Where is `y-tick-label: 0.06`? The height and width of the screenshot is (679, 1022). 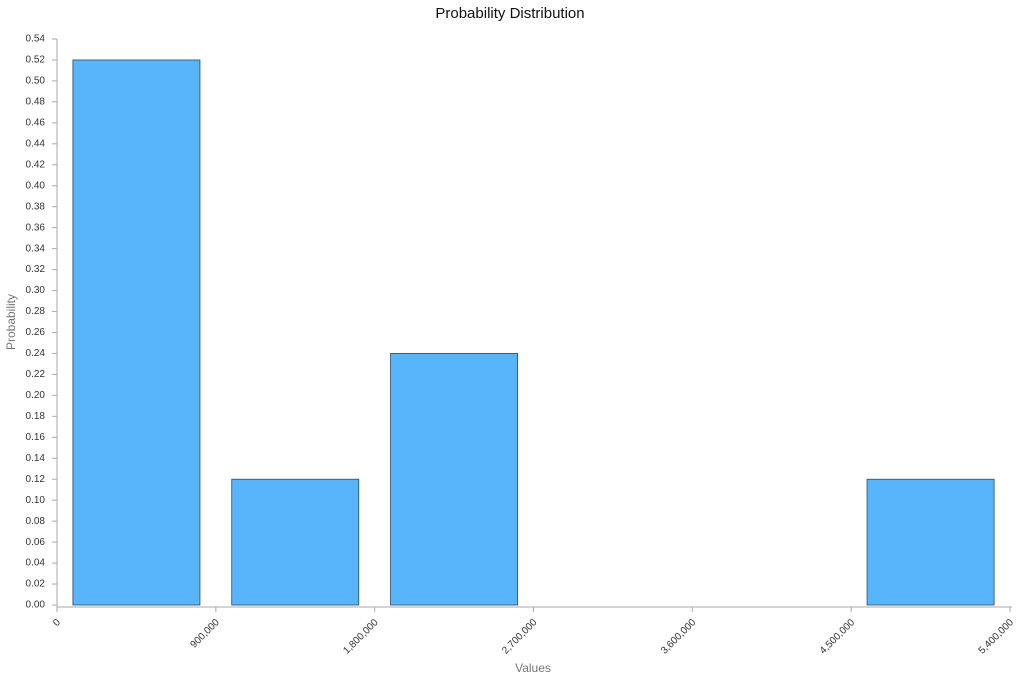
y-tick-label: 0.06 is located at coordinates (36, 542).